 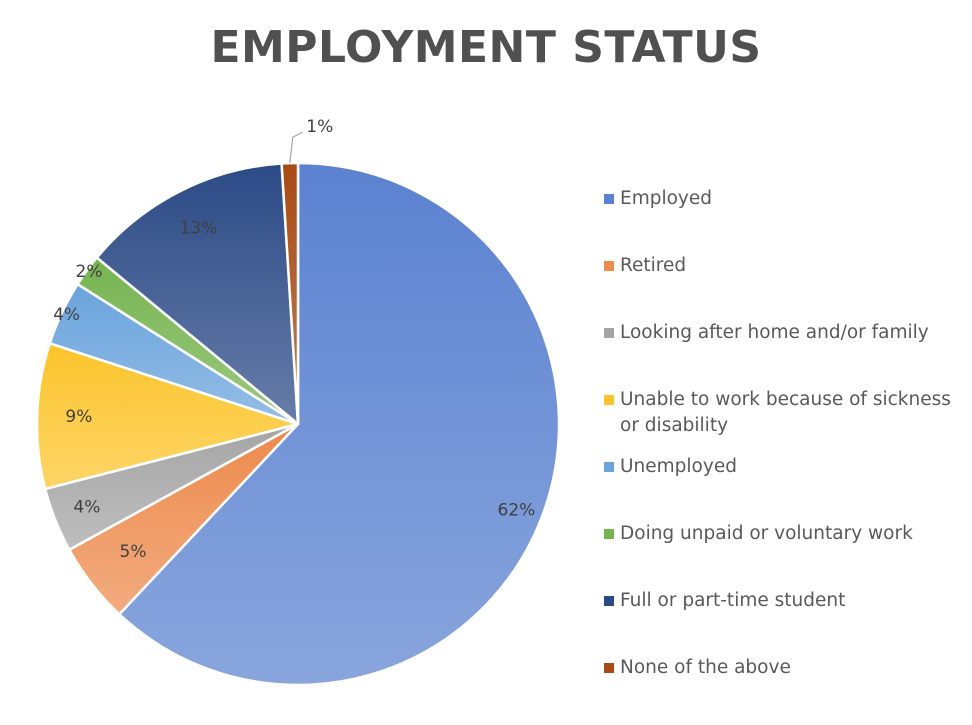 I want to click on legend-item-retired: Retired, so click(x=787, y=266).